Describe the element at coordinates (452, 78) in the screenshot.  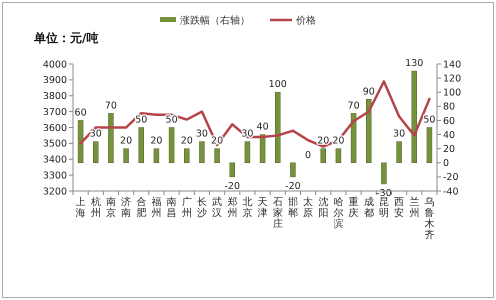
I see `y2-tick-label: 120` at that location.